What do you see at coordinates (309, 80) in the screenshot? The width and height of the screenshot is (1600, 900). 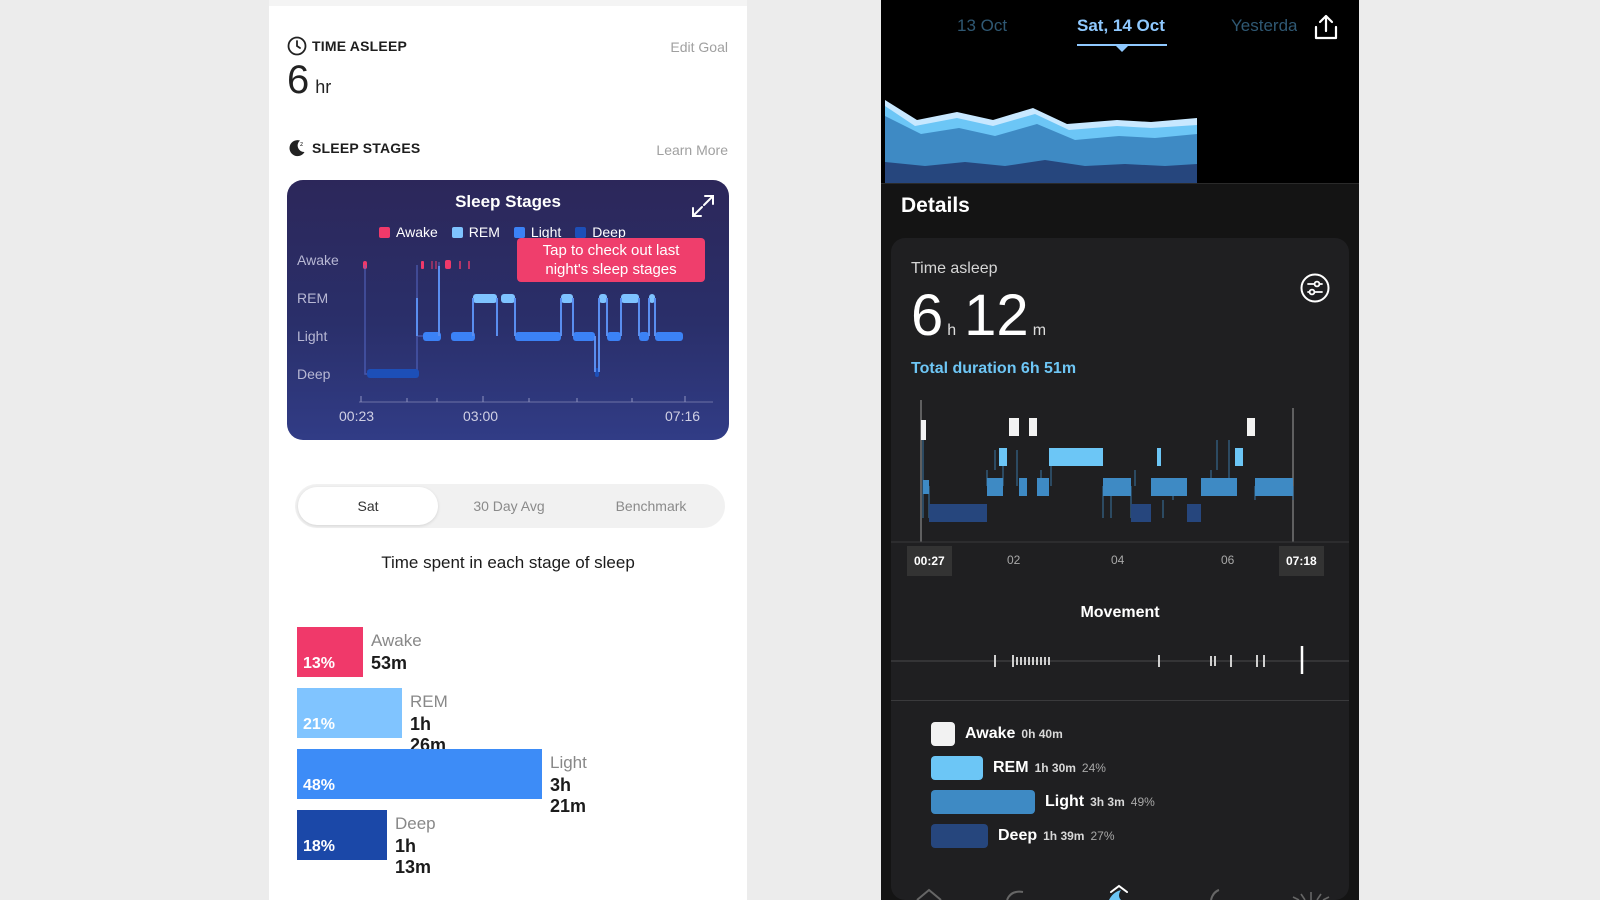 I see `time-asleep-value: 6 hr` at bounding box center [309, 80].